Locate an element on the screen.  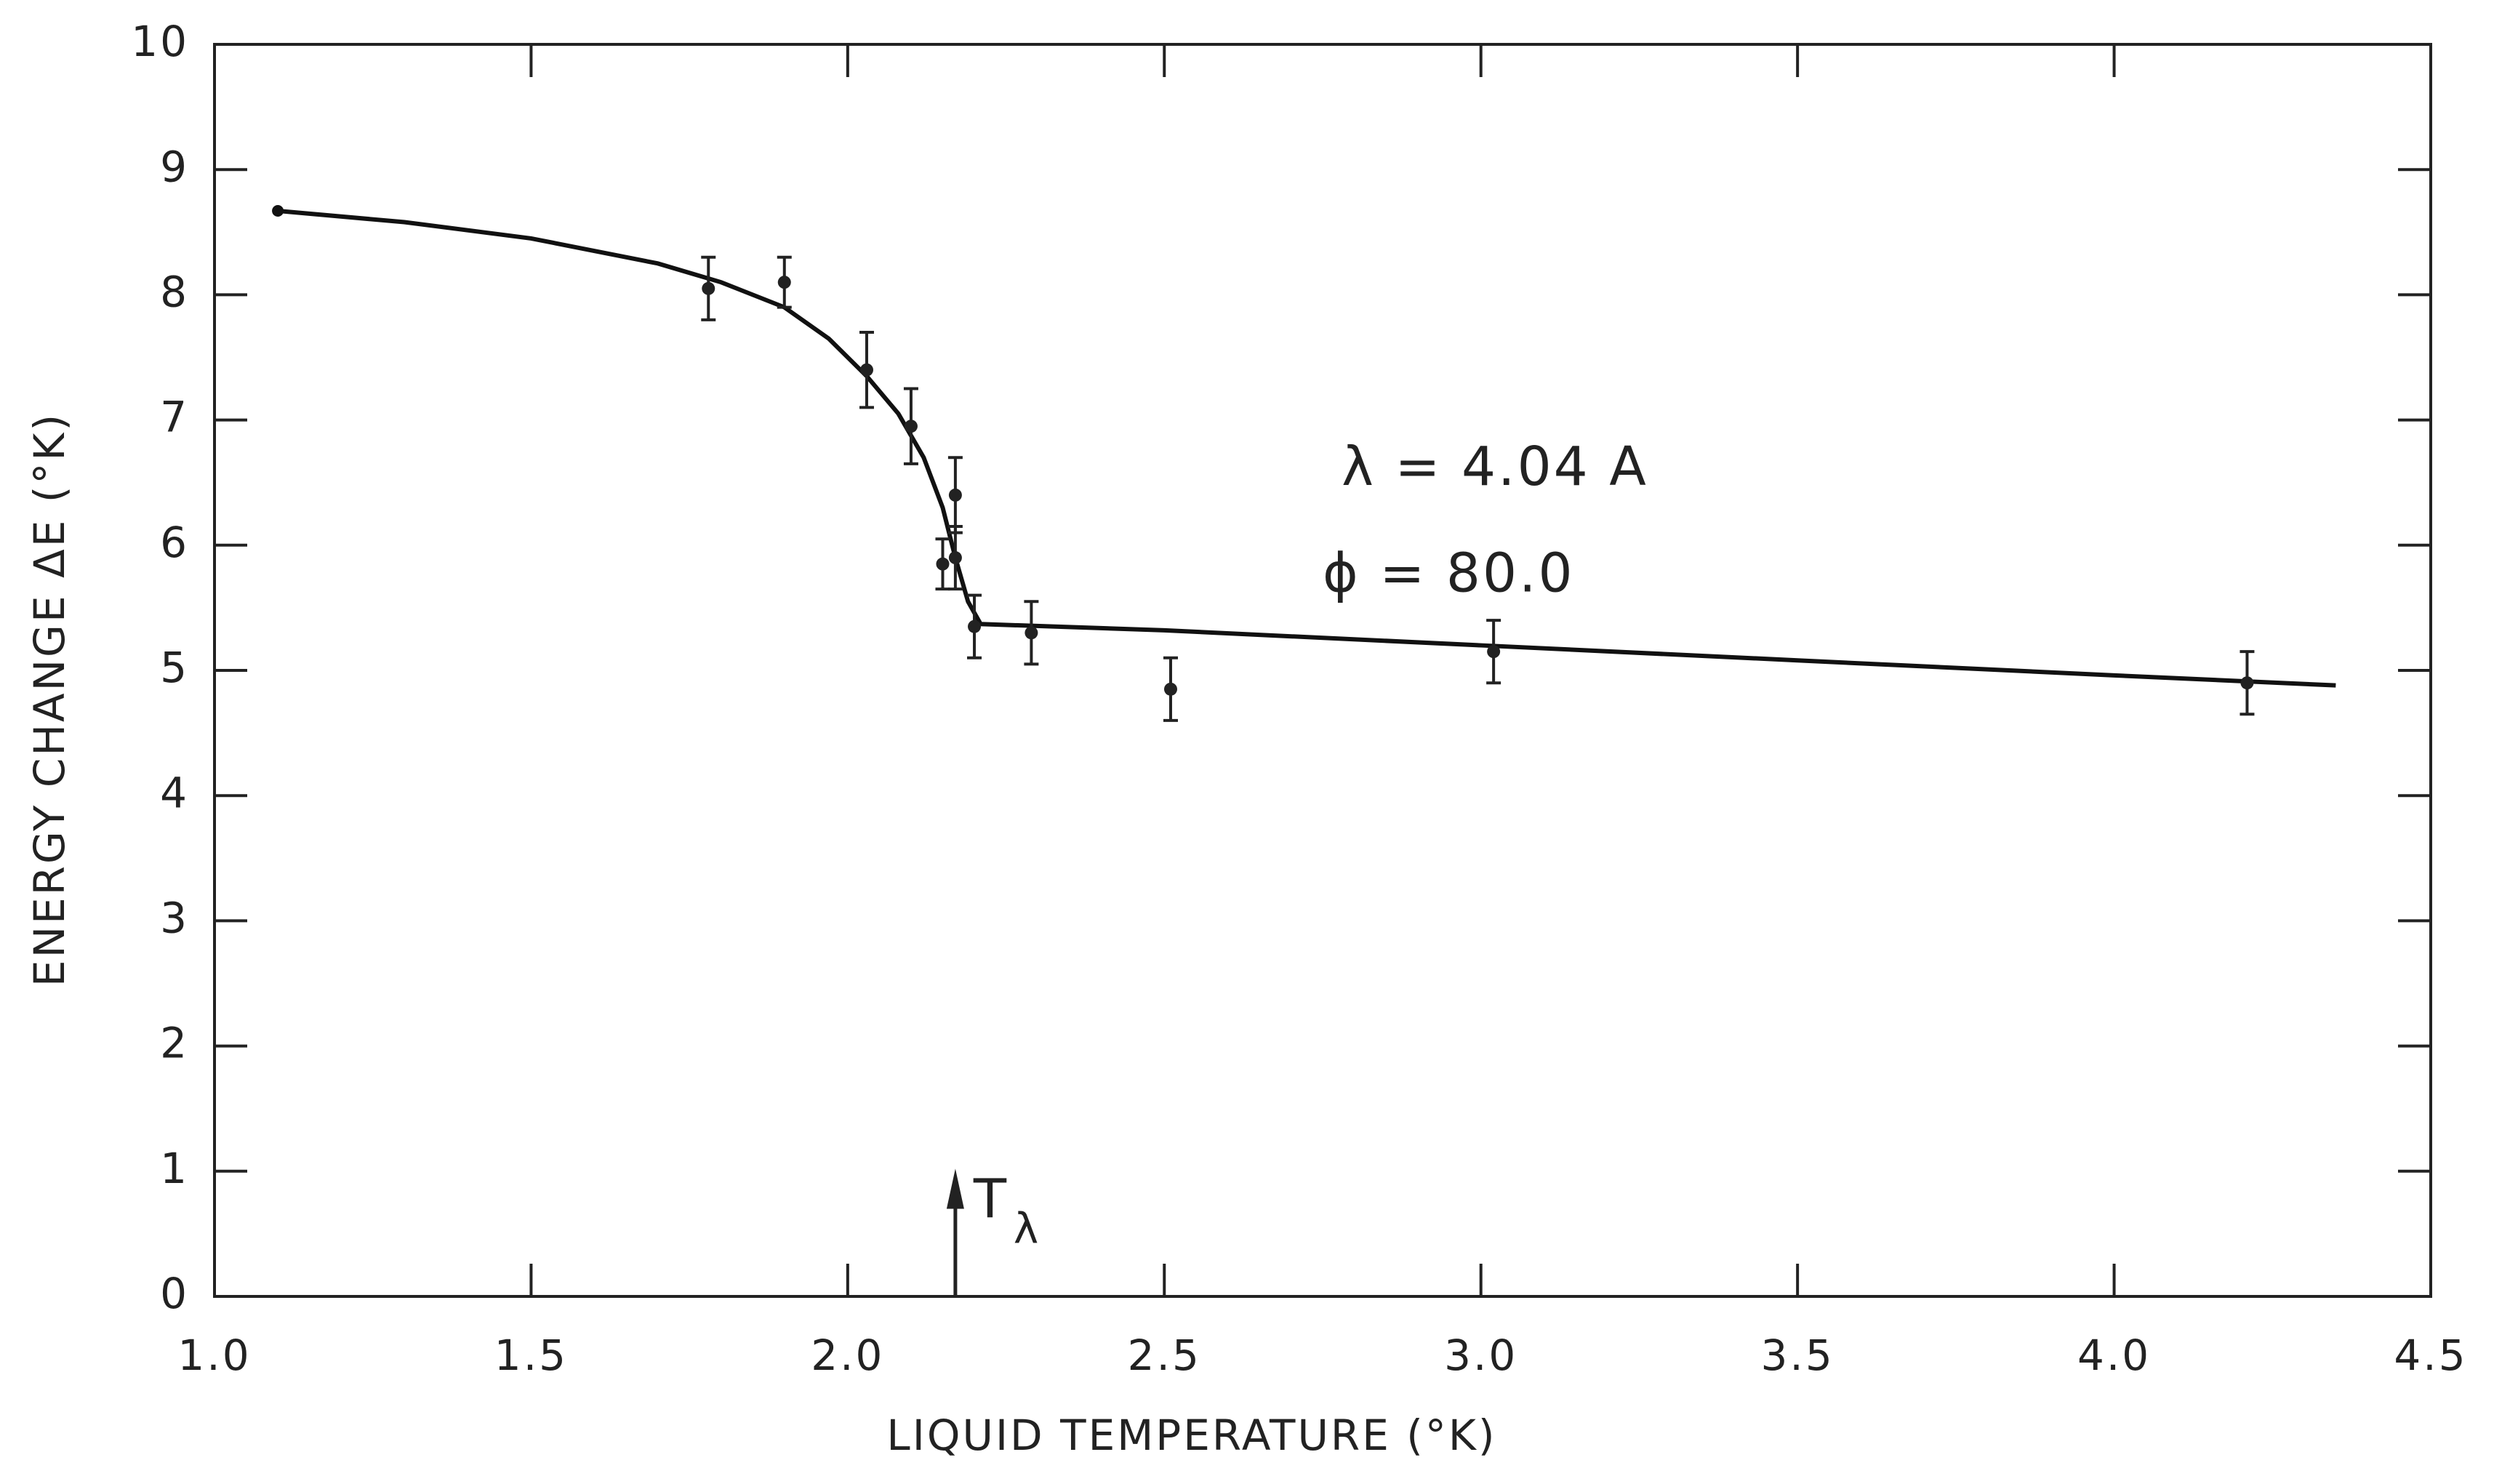
x-tick-label: 4.0 is located at coordinates (2114, 1355).